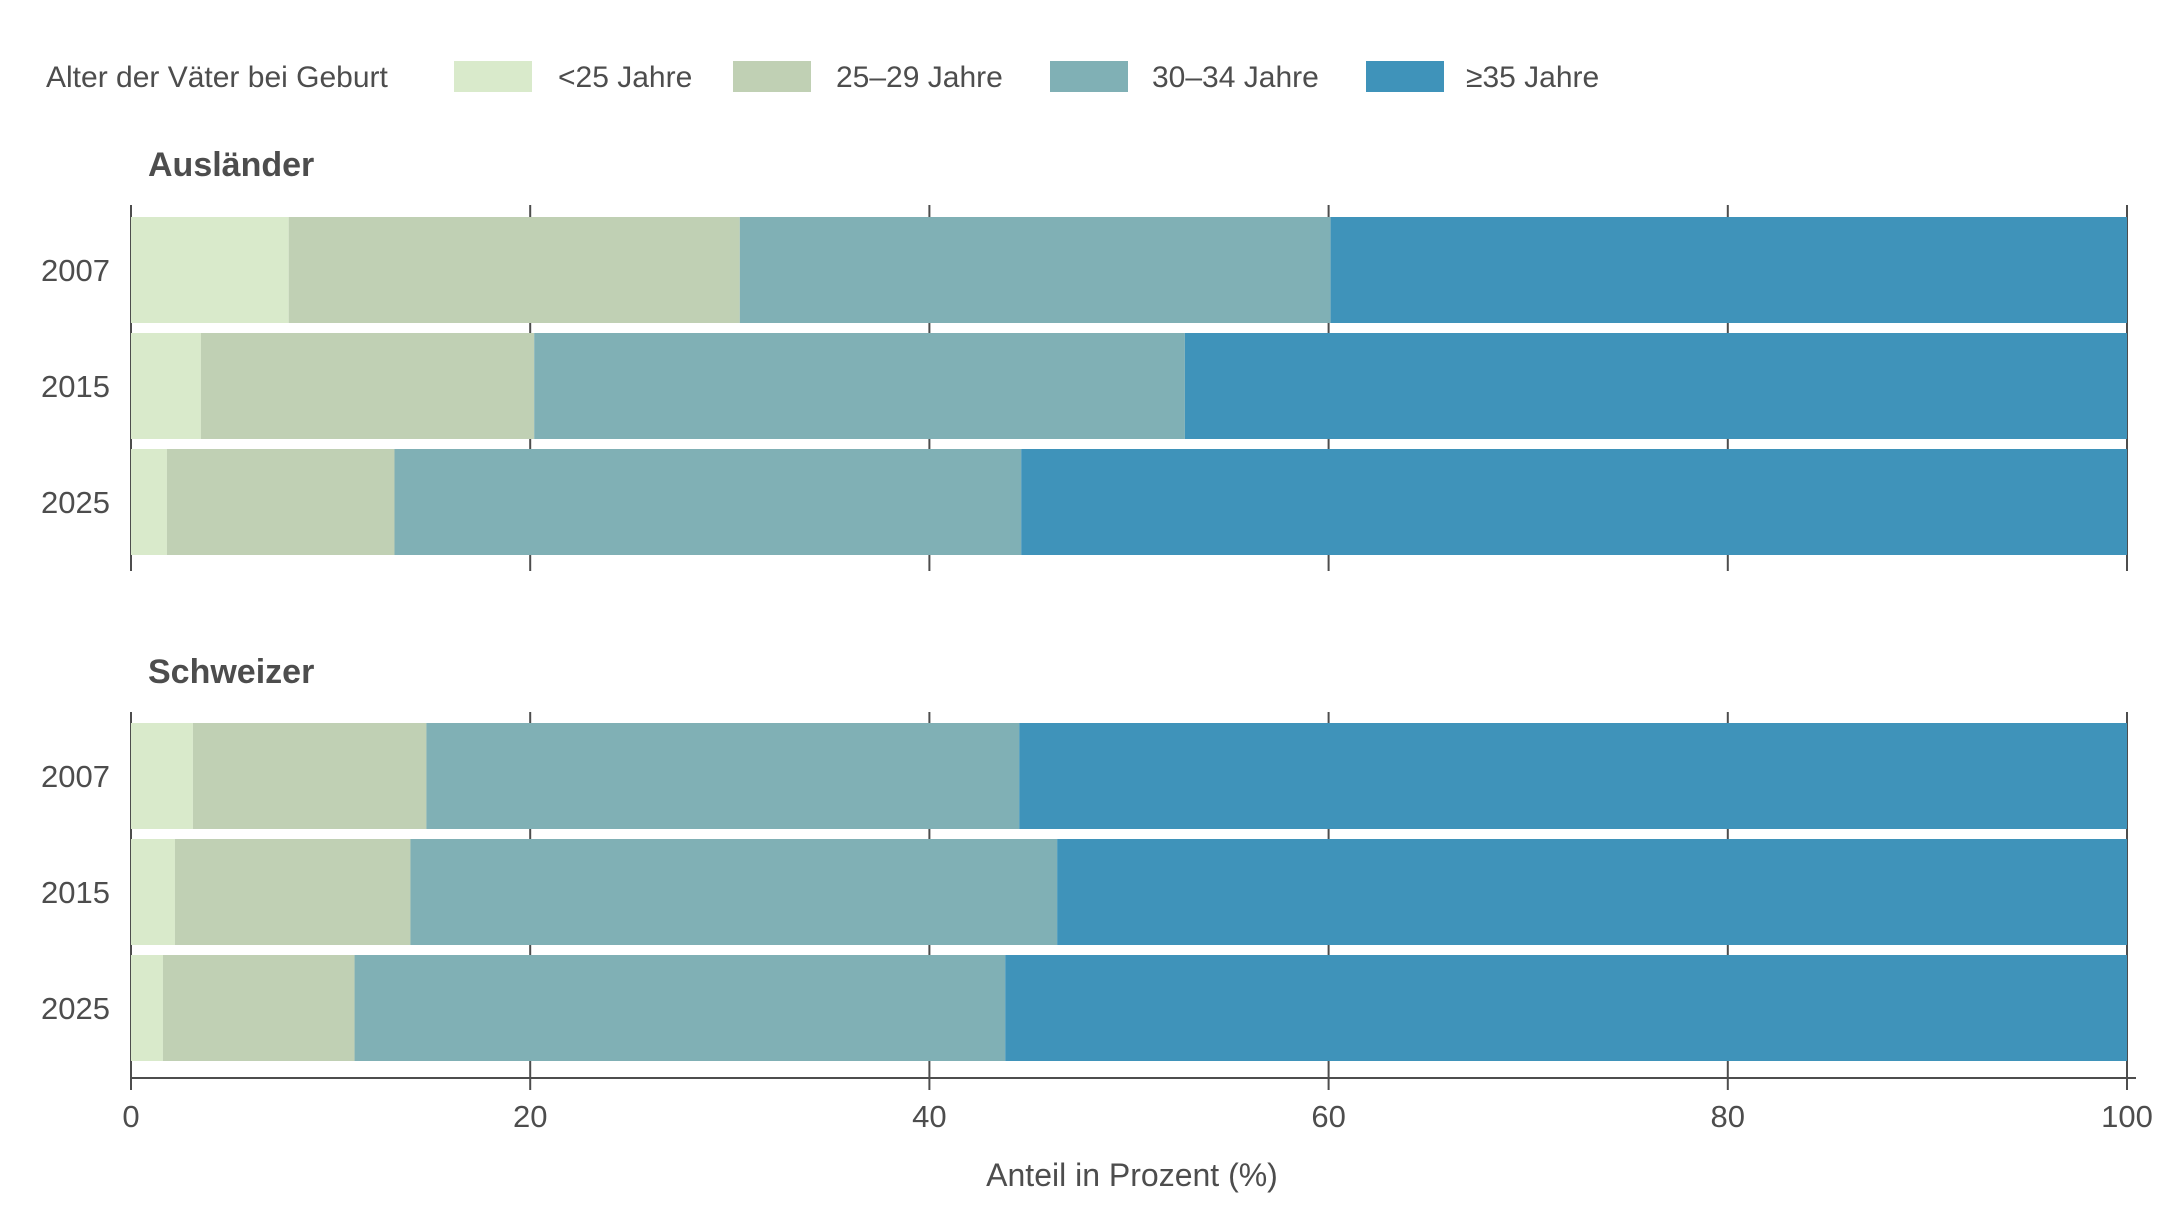 The image size is (2160, 1215). What do you see at coordinates (1405, 76) in the screenshot?
I see `legend-item-4-swatch` at bounding box center [1405, 76].